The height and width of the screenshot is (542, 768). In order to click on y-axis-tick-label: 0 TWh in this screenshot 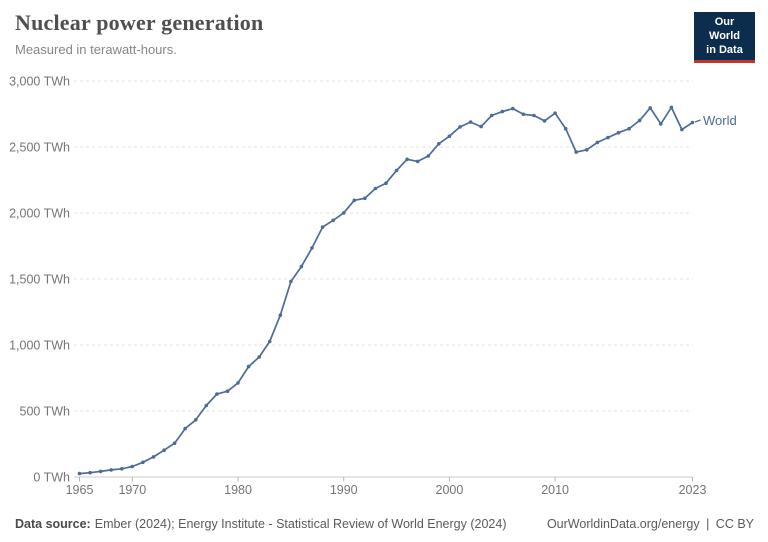, I will do `click(51, 478)`.